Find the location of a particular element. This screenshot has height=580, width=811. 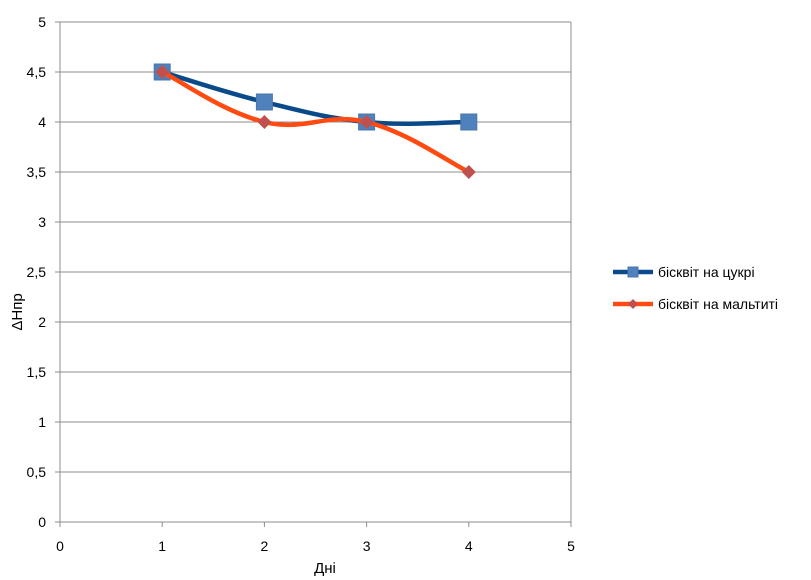

y-axis-title: ΔHпр is located at coordinates (17, 311).